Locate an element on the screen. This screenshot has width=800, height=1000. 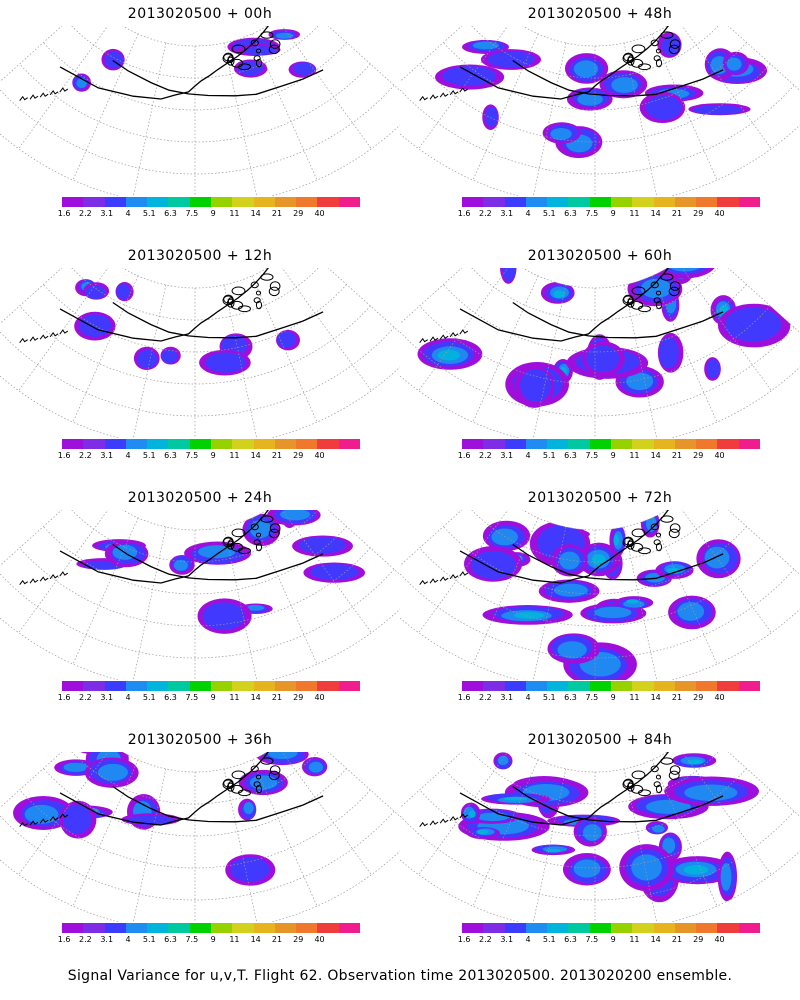
colorbar-tick-label: 2.2 is located at coordinates (485, 455).